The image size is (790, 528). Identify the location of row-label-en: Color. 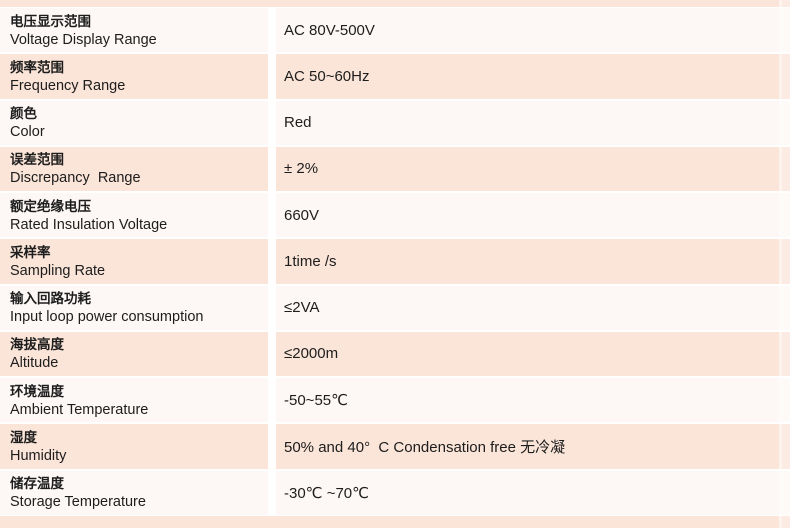
(27, 132).